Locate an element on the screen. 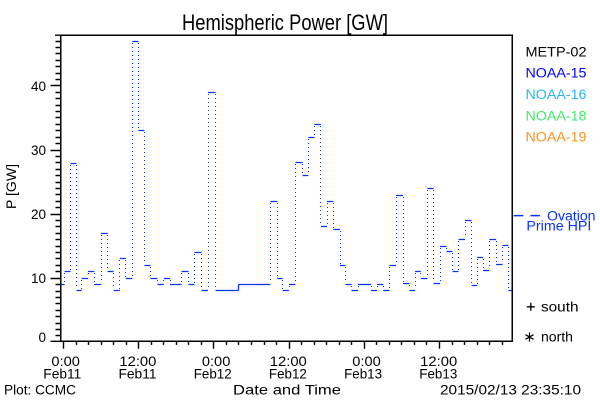  svg-text: NOAA-15 is located at coordinates (556, 73).